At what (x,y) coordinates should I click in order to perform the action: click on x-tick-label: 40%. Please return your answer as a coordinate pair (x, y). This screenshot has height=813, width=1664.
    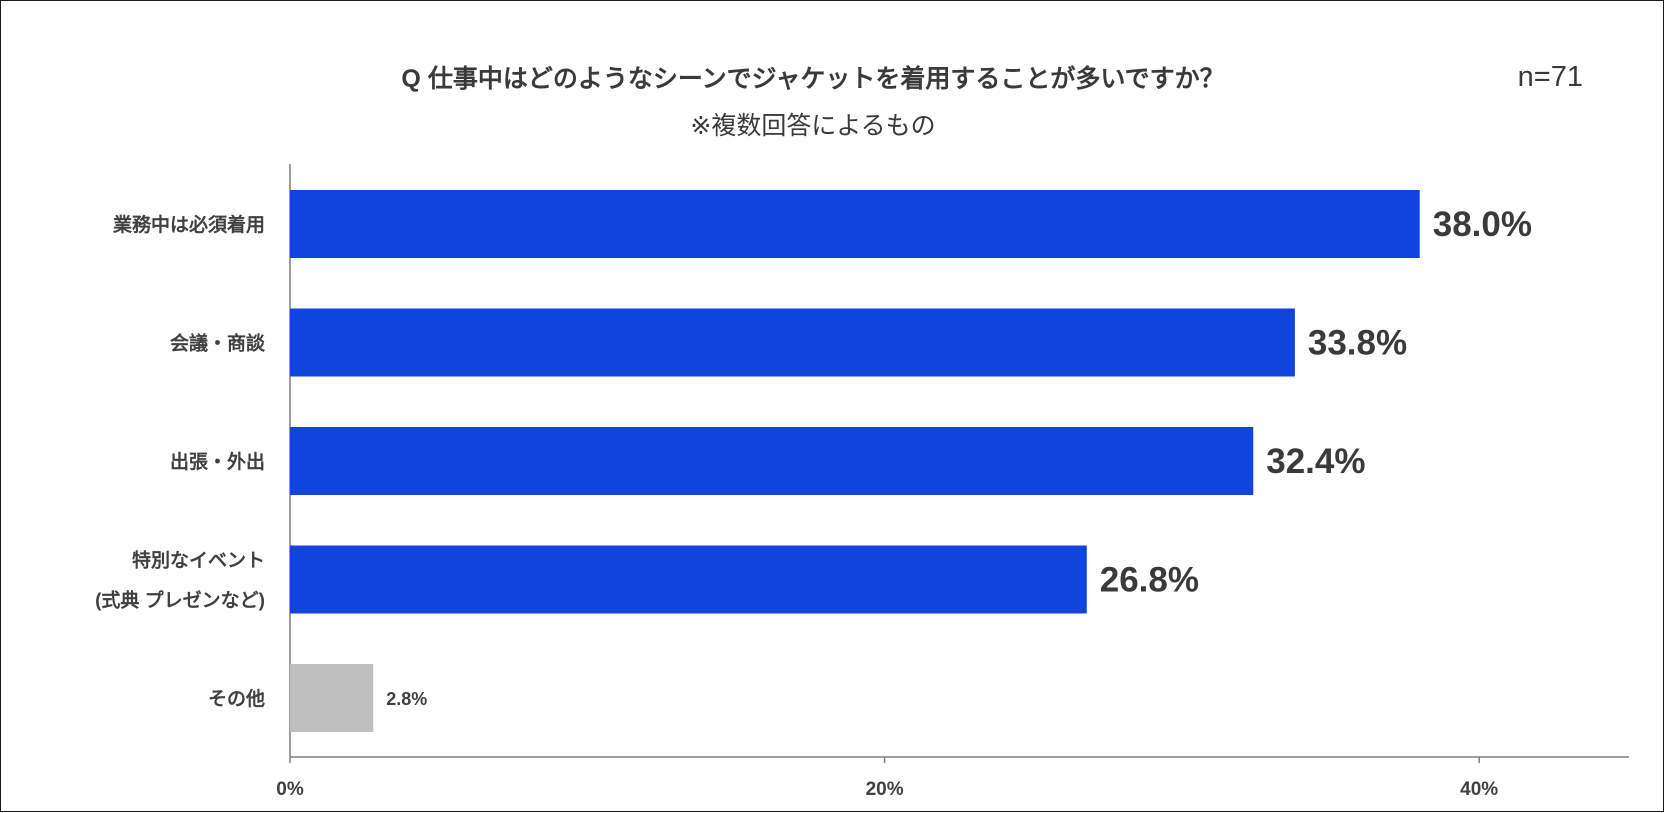
    Looking at the image, I should click on (1479, 789).